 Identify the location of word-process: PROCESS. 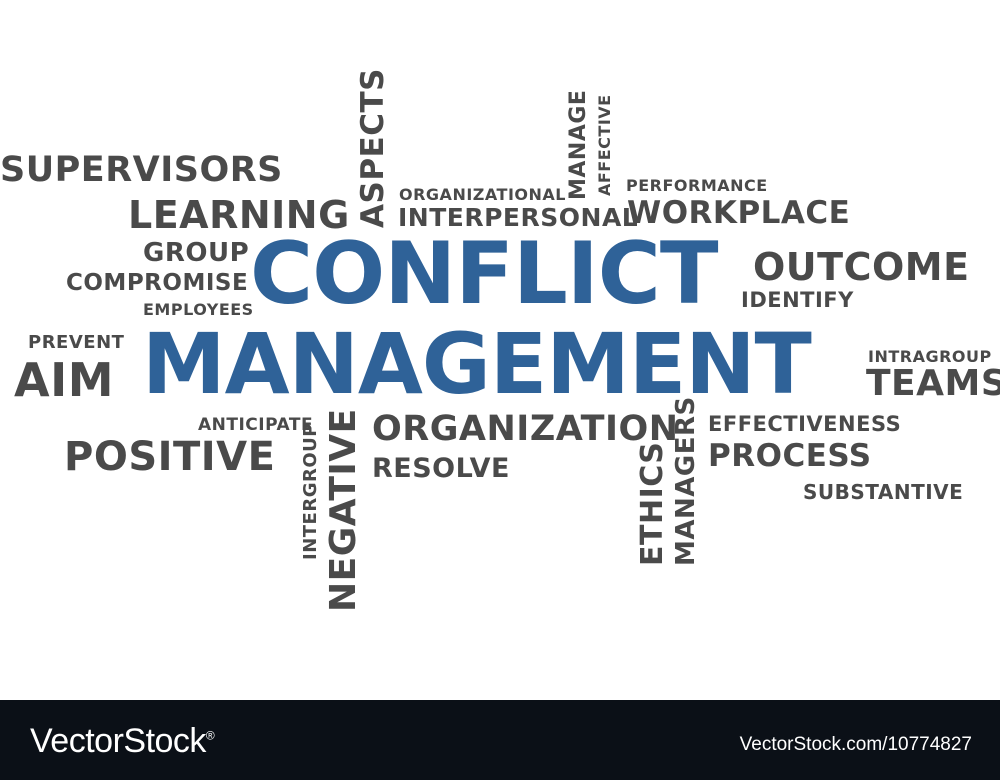
(790, 456).